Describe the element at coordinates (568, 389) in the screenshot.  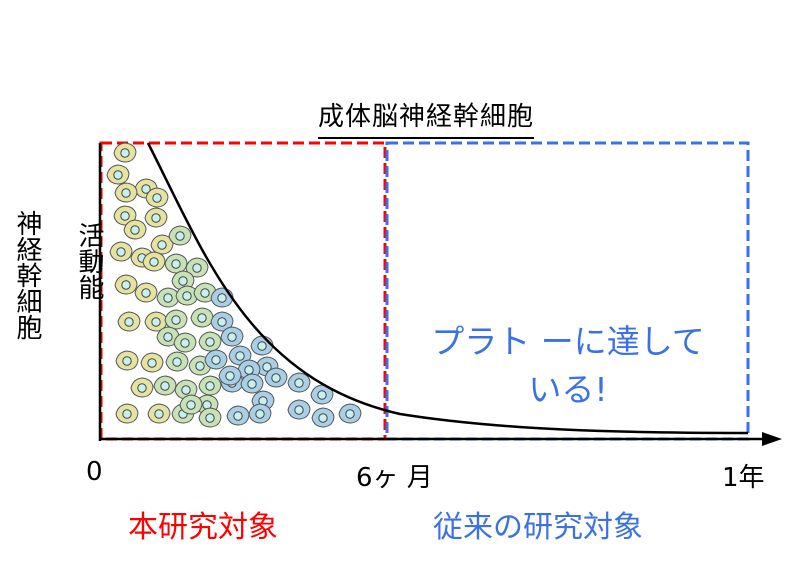
I see `plateau-text-line2: いる!` at that location.